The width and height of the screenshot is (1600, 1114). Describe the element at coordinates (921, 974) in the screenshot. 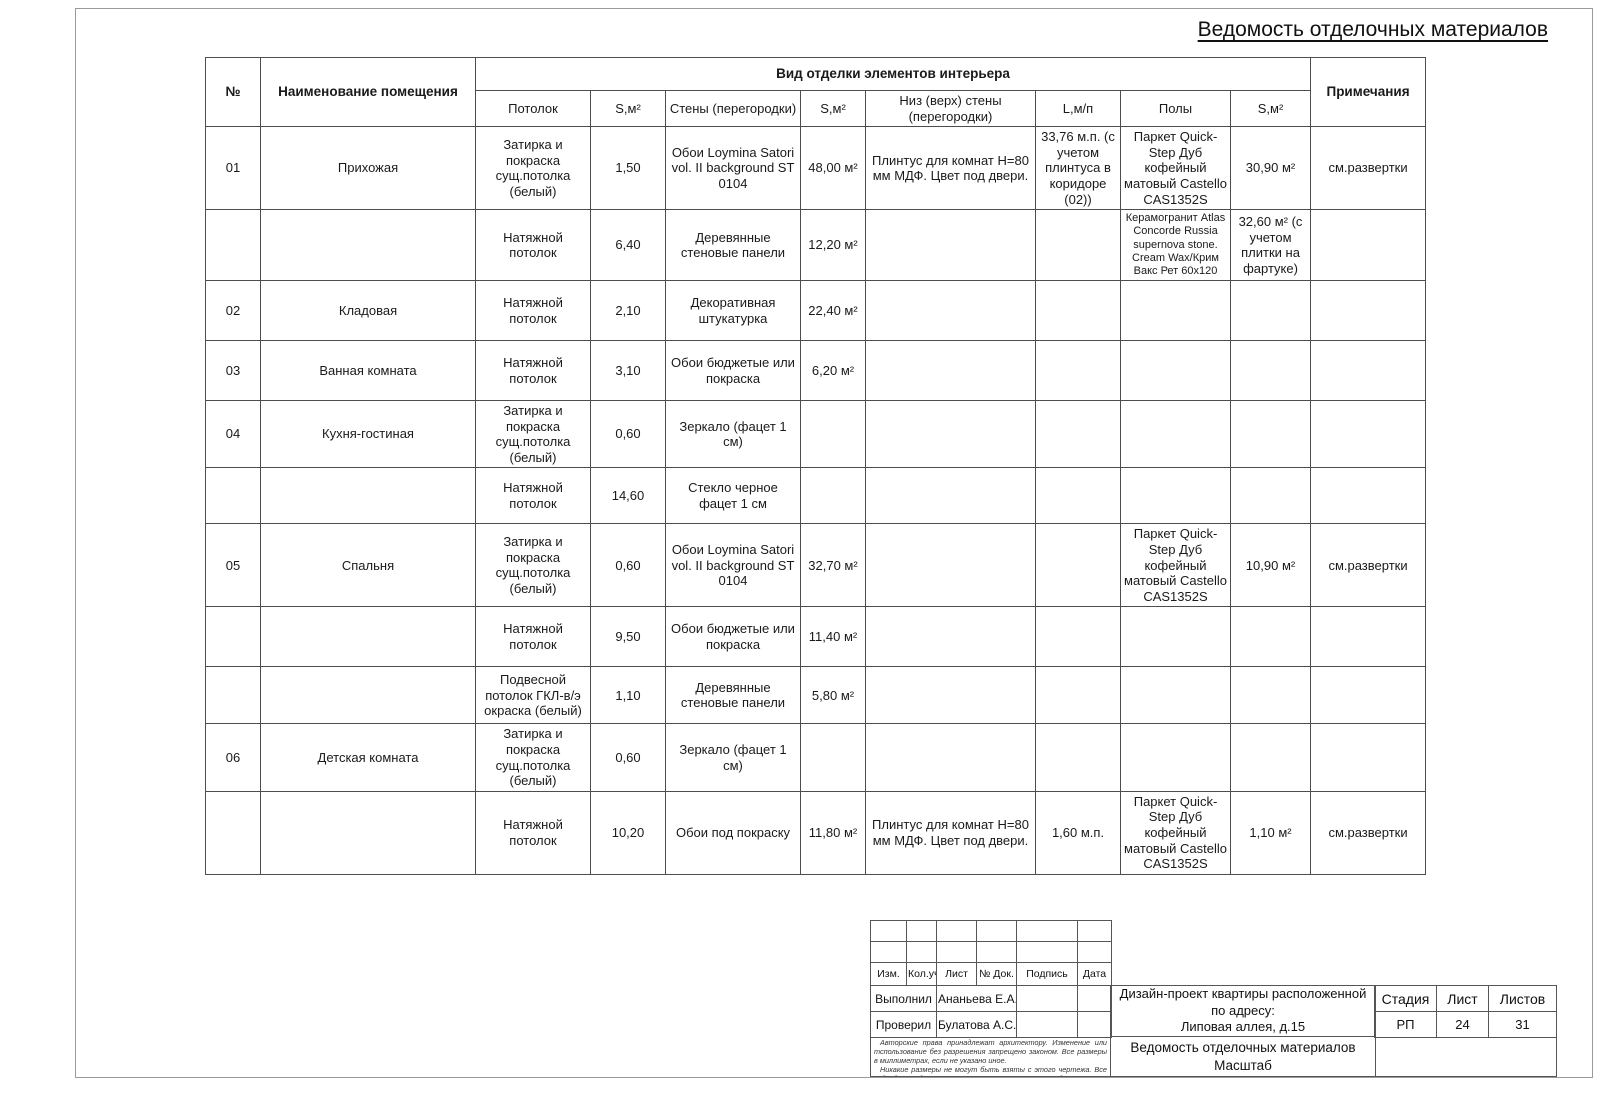

I see `stamp-col-koluch: Кол.уч.` at that location.